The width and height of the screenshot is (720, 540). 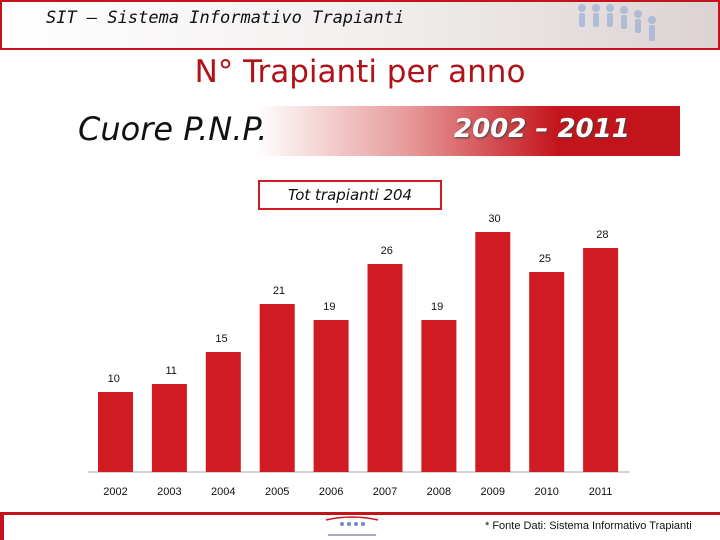 What do you see at coordinates (173, 129) in the screenshot?
I see `organ-label: Cuore P.N.P.` at bounding box center [173, 129].